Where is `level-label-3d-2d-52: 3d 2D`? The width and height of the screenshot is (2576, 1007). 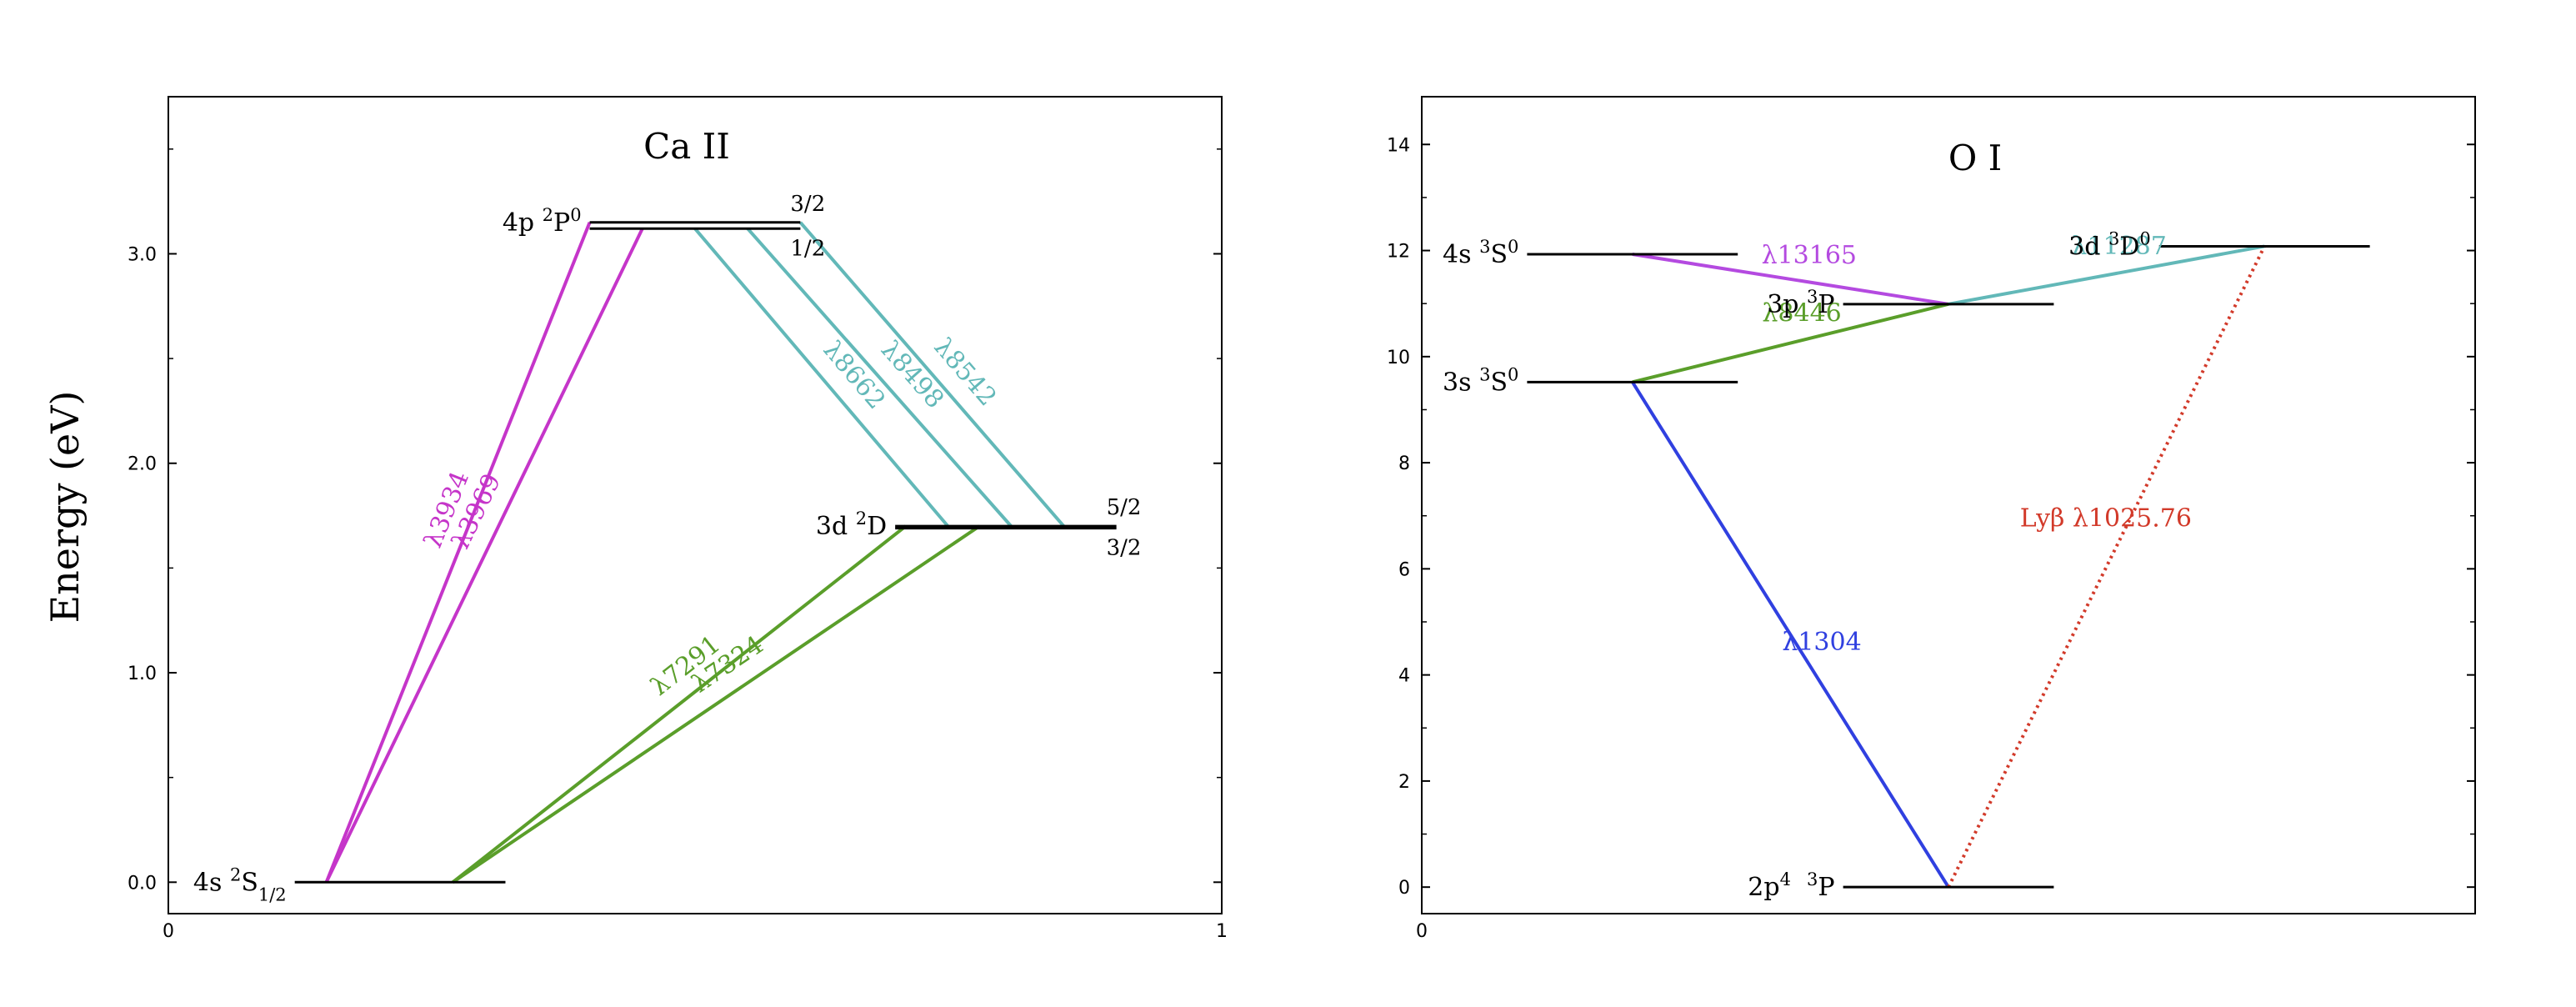
level-label-3d-2d-52: 3d 2D is located at coordinates (852, 525).